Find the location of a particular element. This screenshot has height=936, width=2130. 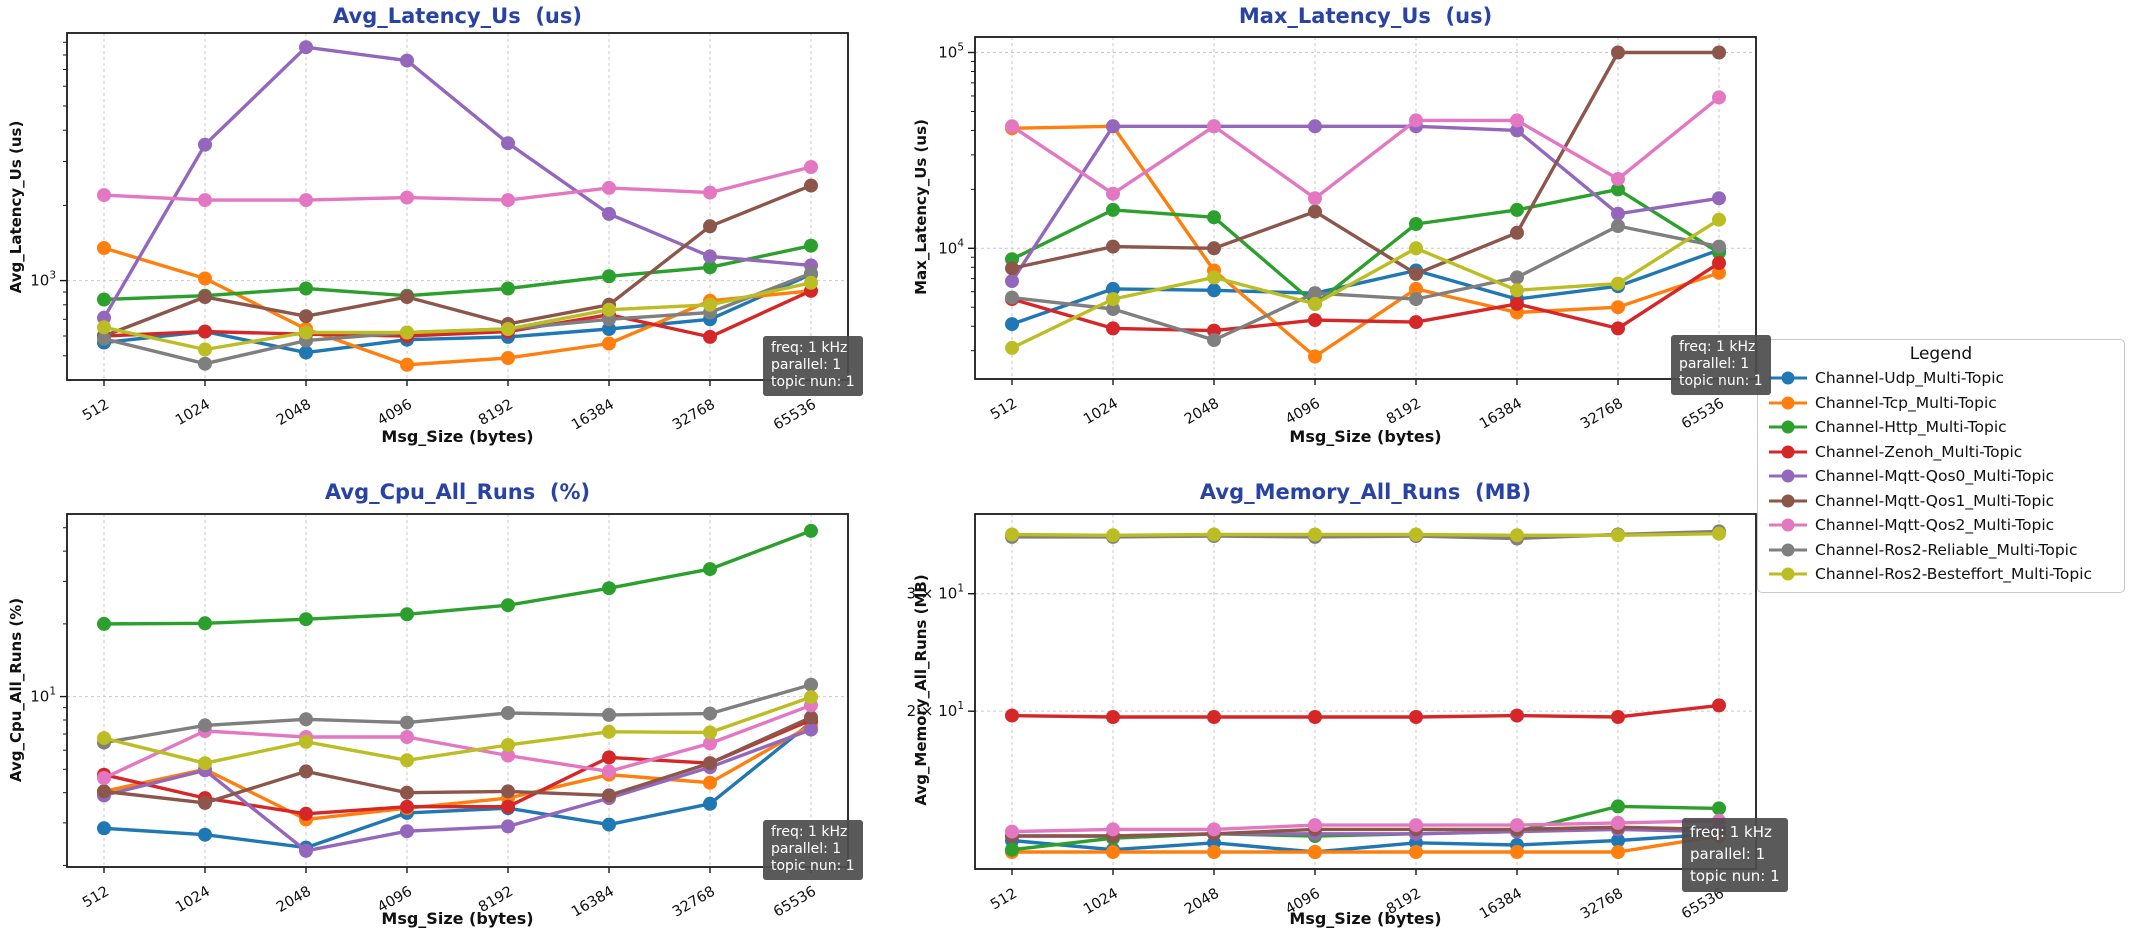

y-ticks: 2 × 101 3 × 101 is located at coordinates (941, 651).